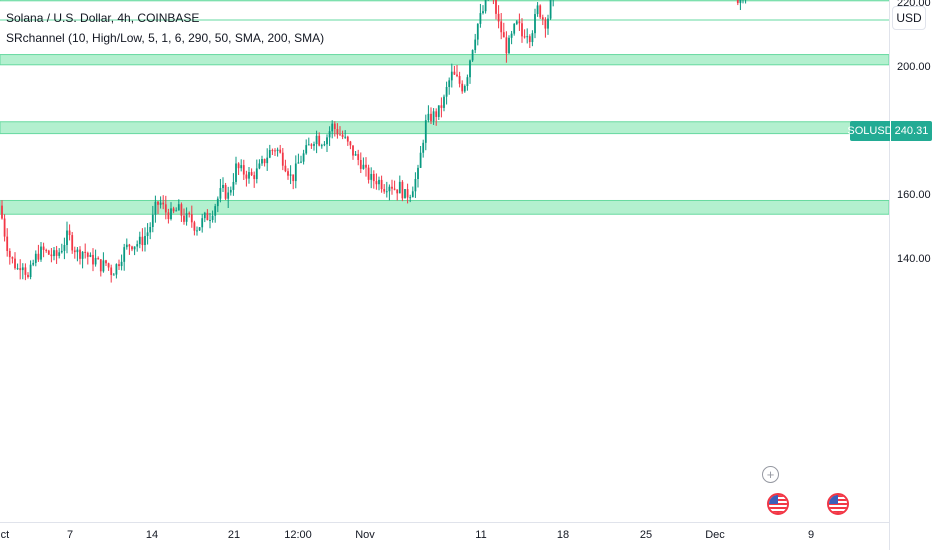  I want to click on time-axis, so click(444, 536).